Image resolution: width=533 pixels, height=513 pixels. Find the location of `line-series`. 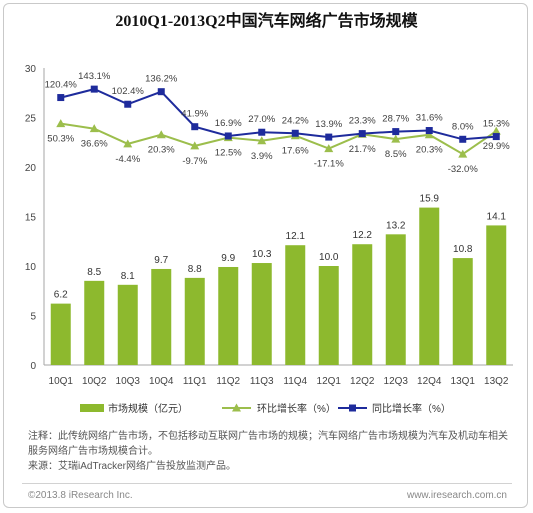

line-series is located at coordinates (278, 121).